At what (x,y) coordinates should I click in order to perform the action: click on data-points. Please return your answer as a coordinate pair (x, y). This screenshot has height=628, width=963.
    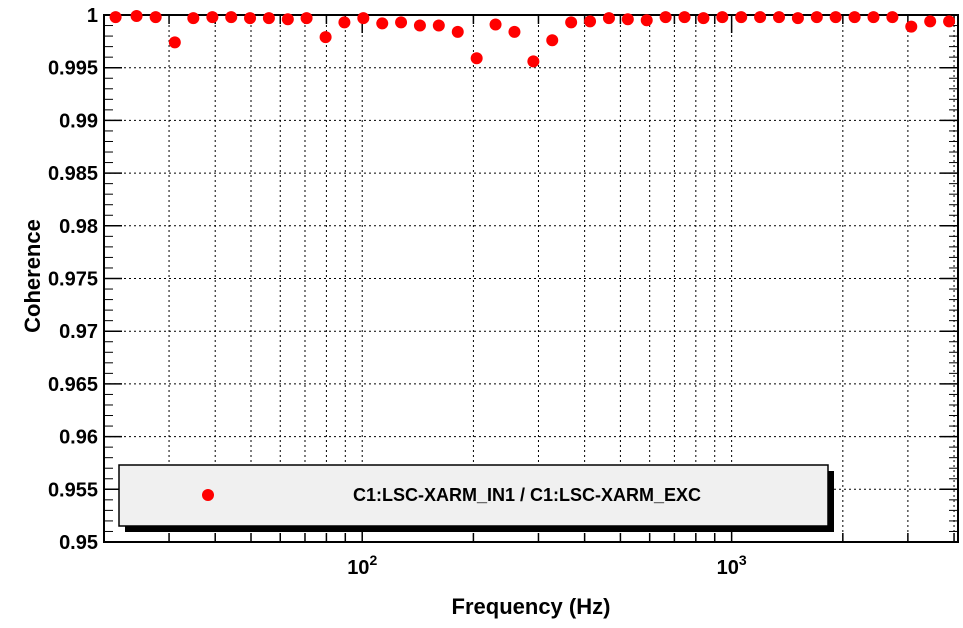
    Looking at the image, I should click on (532, 39).